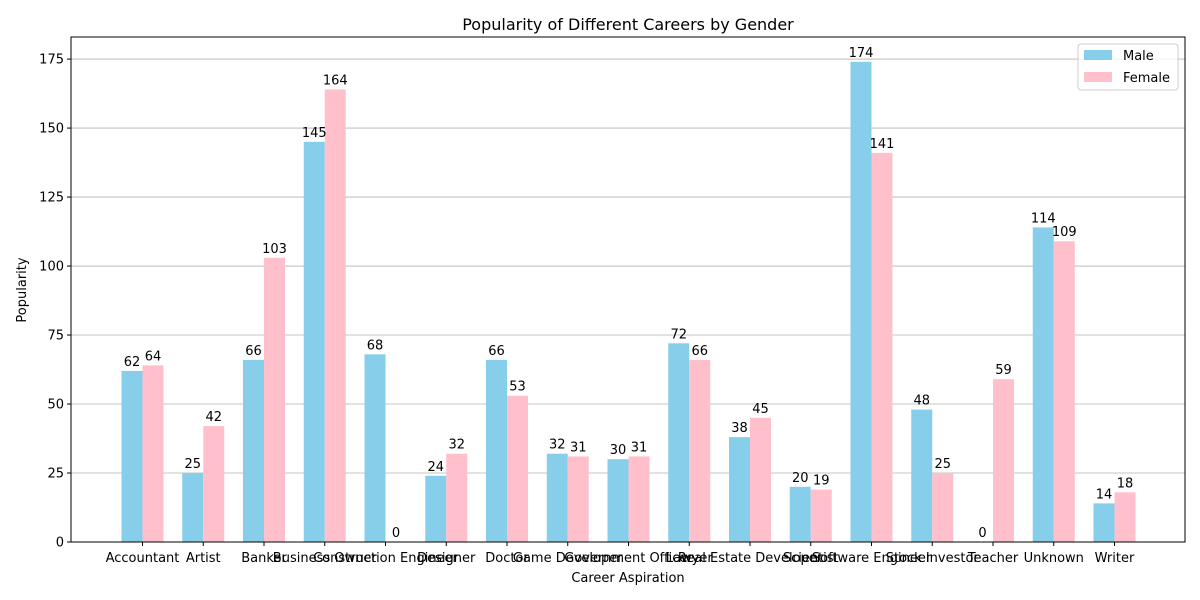 Image resolution: width=1200 pixels, height=600 pixels. Describe the element at coordinates (314, 133) in the screenshot. I see `bar-value-label: 145` at that location.